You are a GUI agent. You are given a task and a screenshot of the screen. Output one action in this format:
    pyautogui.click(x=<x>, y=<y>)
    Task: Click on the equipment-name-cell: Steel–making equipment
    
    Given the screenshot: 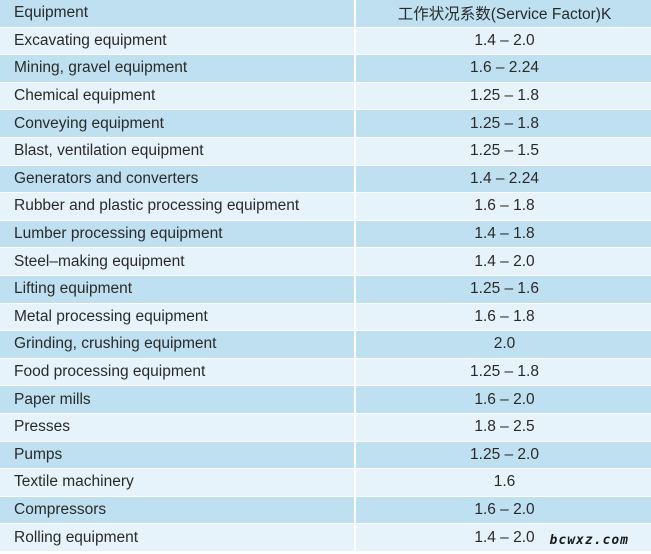 What is the action you would take?
    pyautogui.click(x=177, y=261)
    